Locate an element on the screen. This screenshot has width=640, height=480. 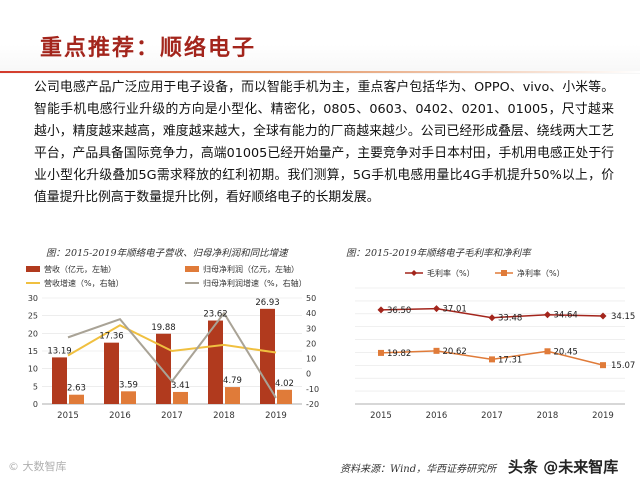
revenue-data-label: 26.93 is located at coordinates (267, 303).